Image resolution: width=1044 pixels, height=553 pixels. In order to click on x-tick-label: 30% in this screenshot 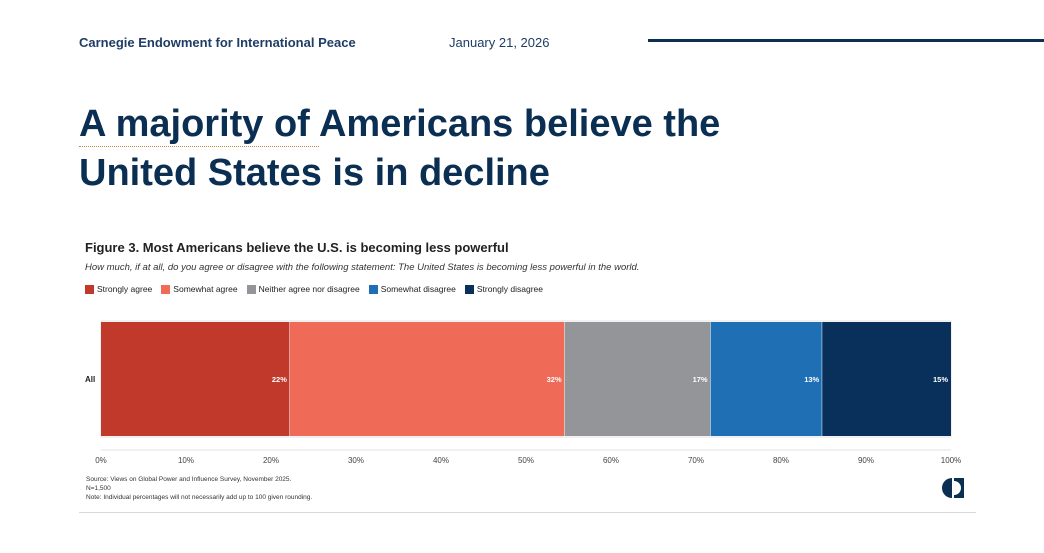, I will do `click(356, 460)`.